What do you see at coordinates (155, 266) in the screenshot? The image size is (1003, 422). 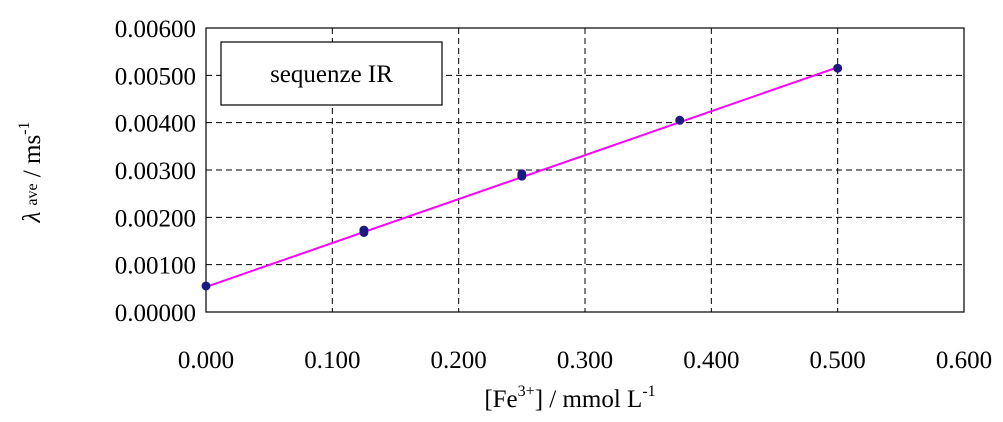 I see `y-tick-label: 0.00100` at bounding box center [155, 266].